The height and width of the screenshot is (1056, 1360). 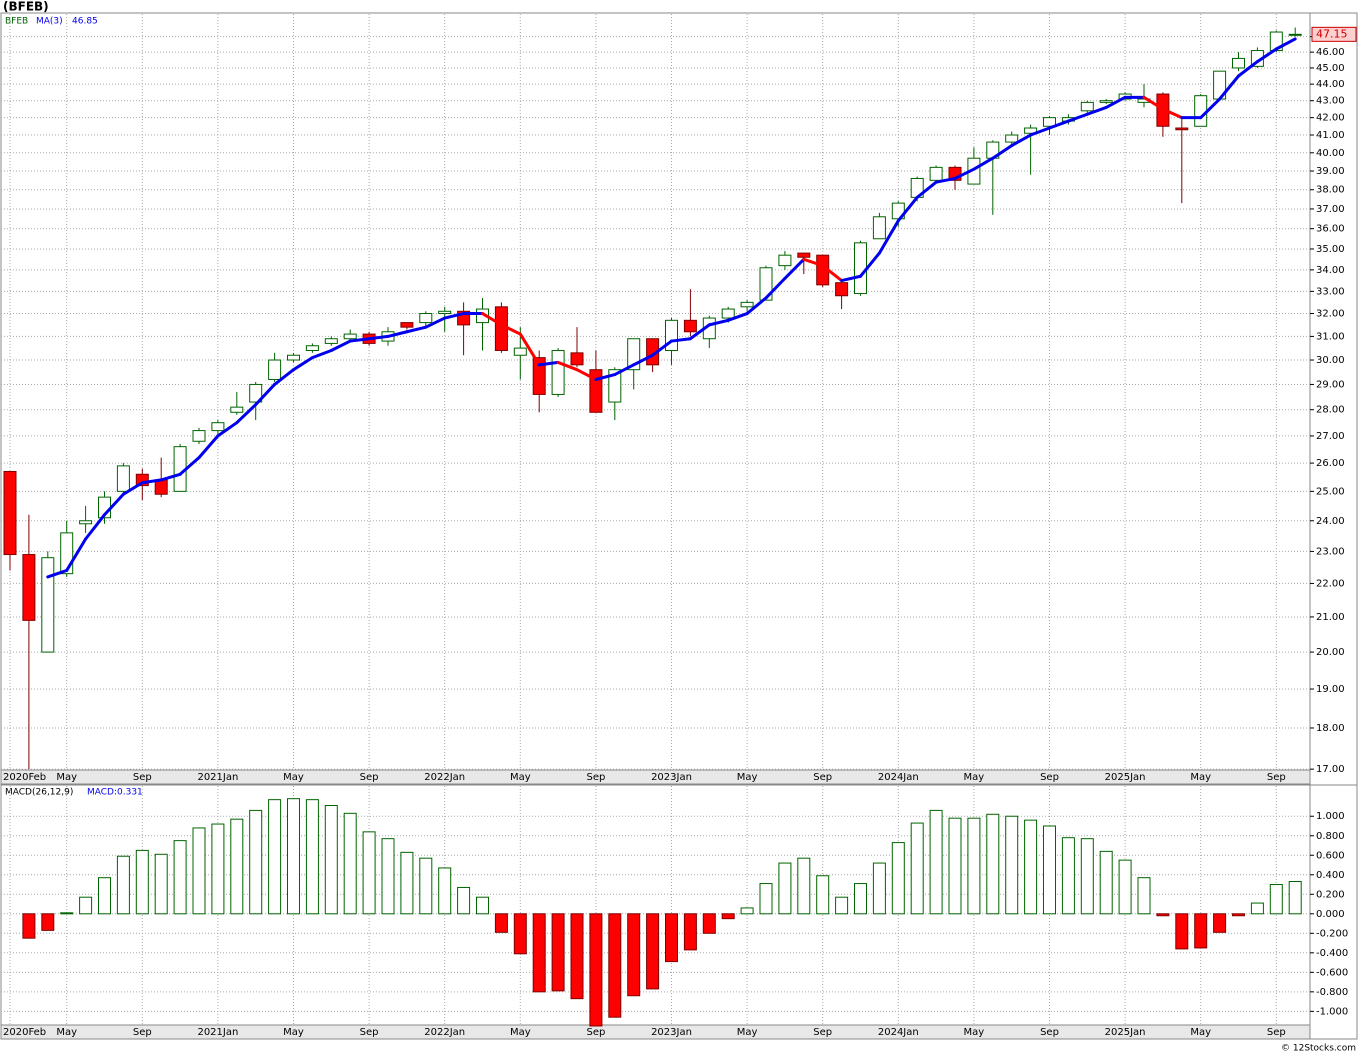 I want to click on y-tick-label: 1.000, so click(x=1330, y=816).